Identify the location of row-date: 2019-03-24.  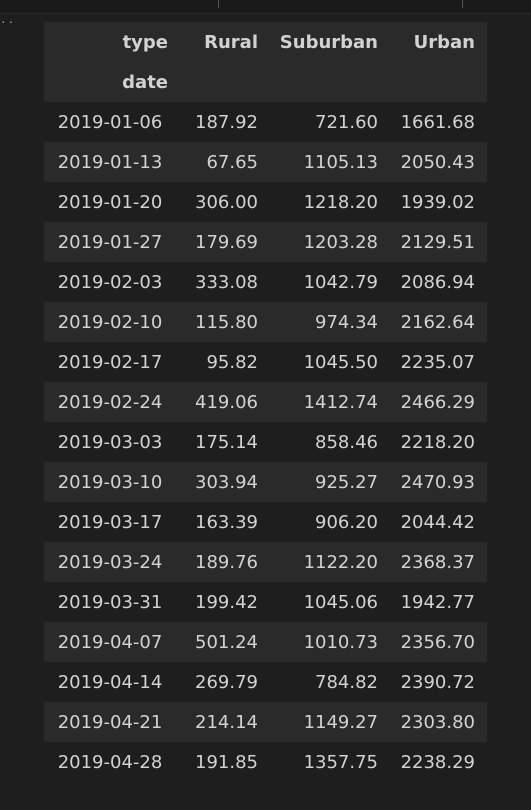
(110, 562).